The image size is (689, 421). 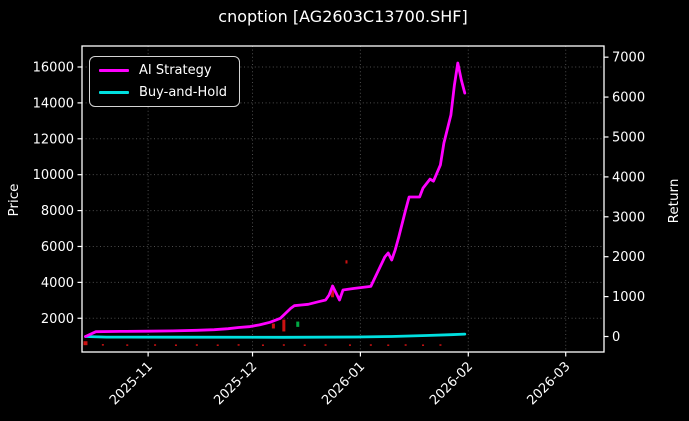 What do you see at coordinates (628, 137) in the screenshot?
I see `right-tick-label: 5000` at bounding box center [628, 137].